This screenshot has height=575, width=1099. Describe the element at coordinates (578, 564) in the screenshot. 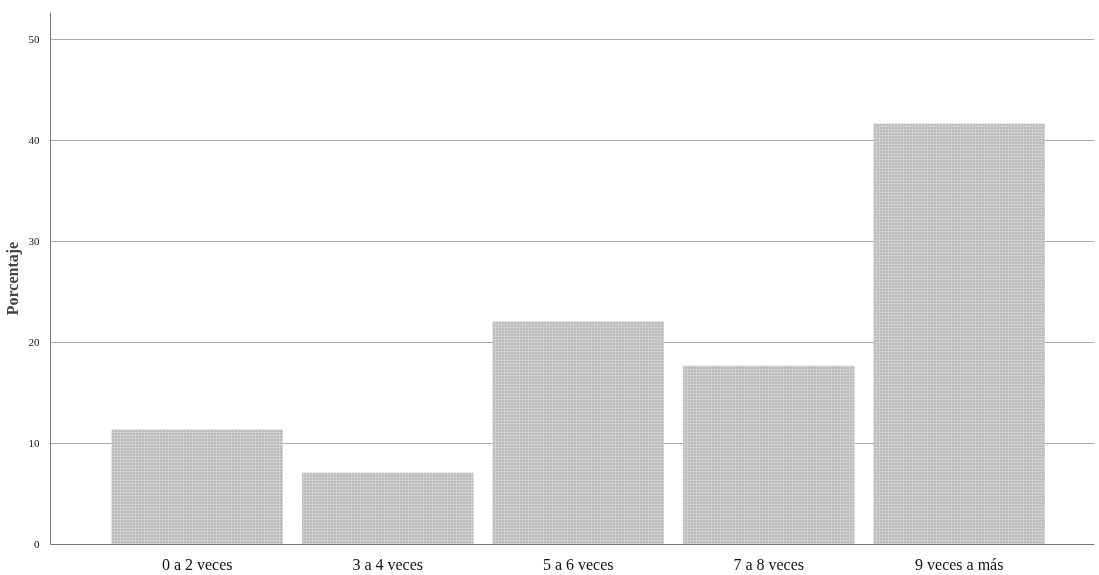

I see `x-tick-label: 5 a 6 veces` at that location.